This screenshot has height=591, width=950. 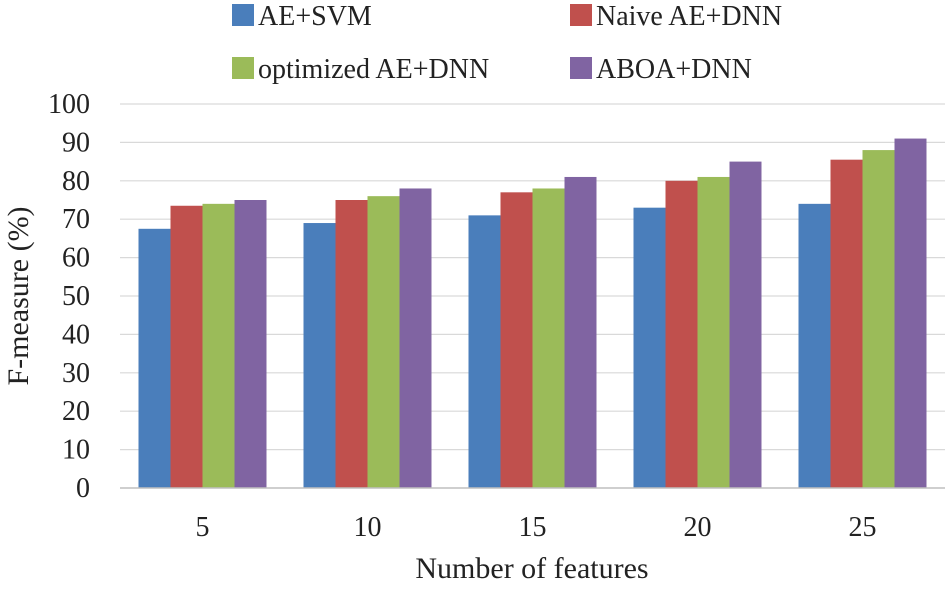 What do you see at coordinates (76, 411) in the screenshot?
I see `y-tick-label-20: 20` at bounding box center [76, 411].